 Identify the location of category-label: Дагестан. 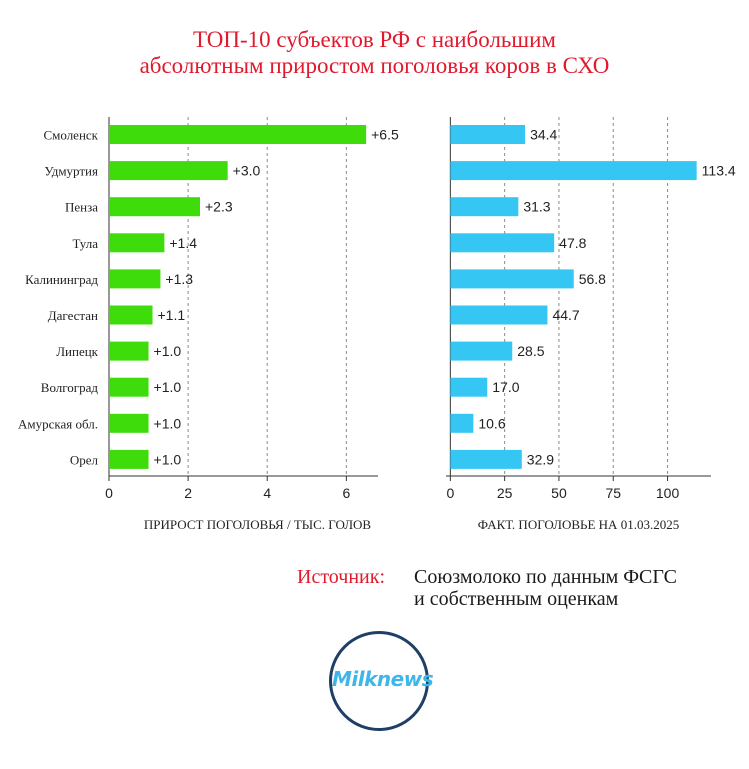
(73, 315).